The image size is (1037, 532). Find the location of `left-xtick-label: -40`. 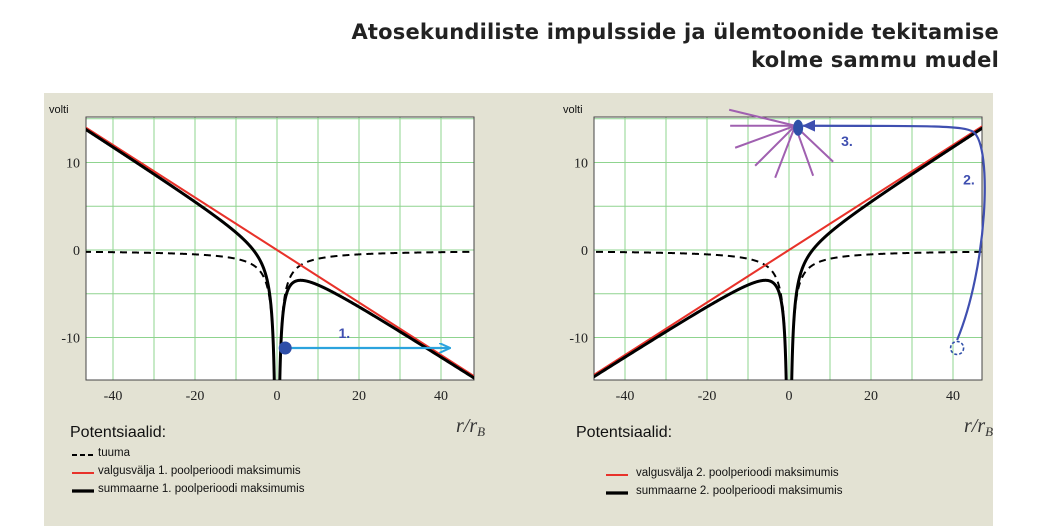

left-xtick-label: -40 is located at coordinates (113, 396).